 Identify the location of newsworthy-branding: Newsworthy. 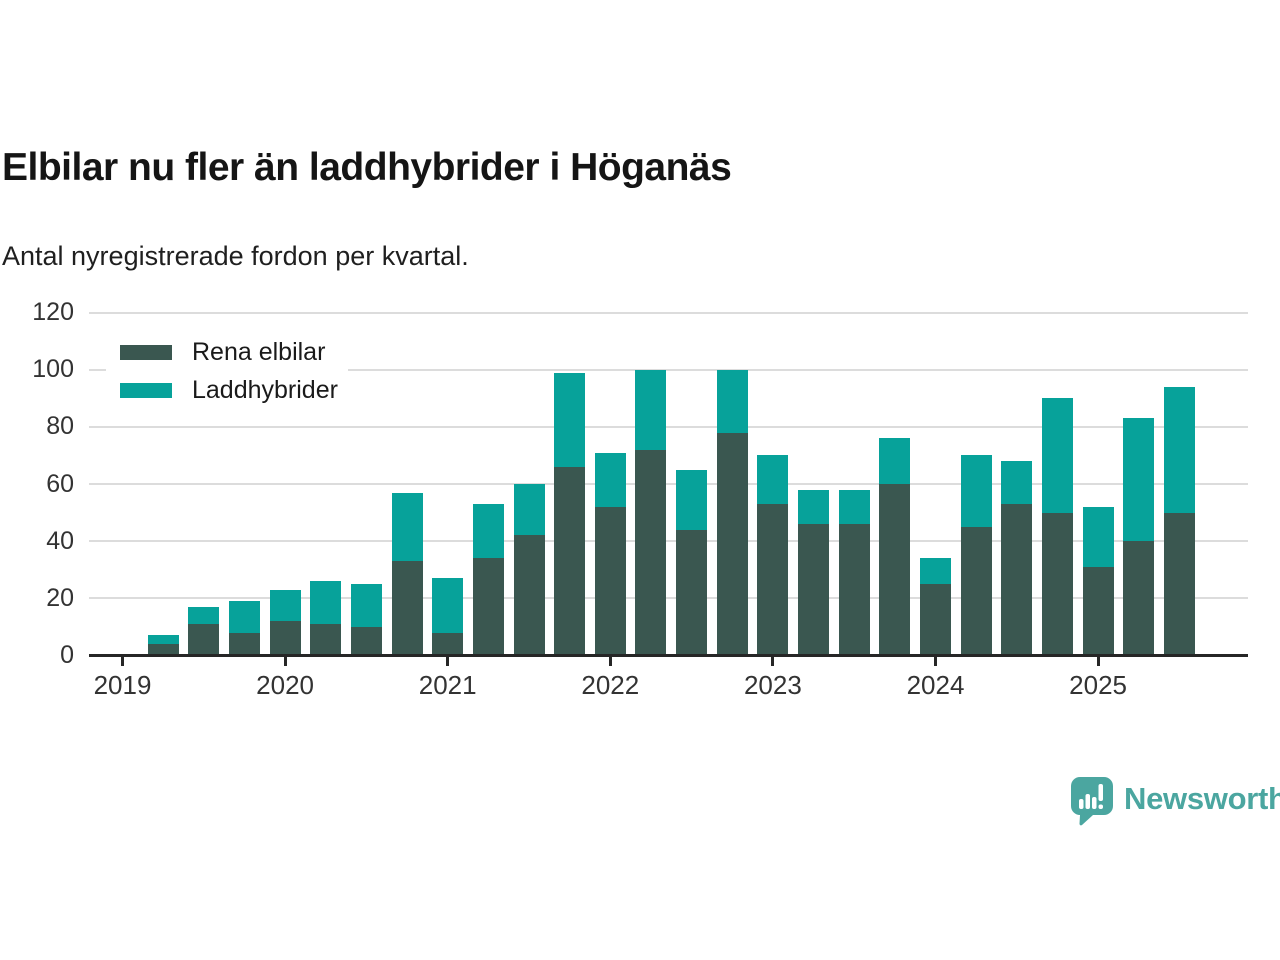
(1175, 801).